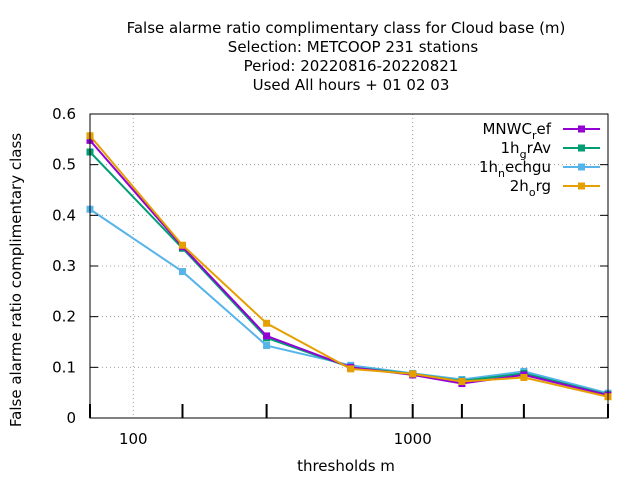  I want to click on legend-label: 1hgrAv, so click(526, 150).